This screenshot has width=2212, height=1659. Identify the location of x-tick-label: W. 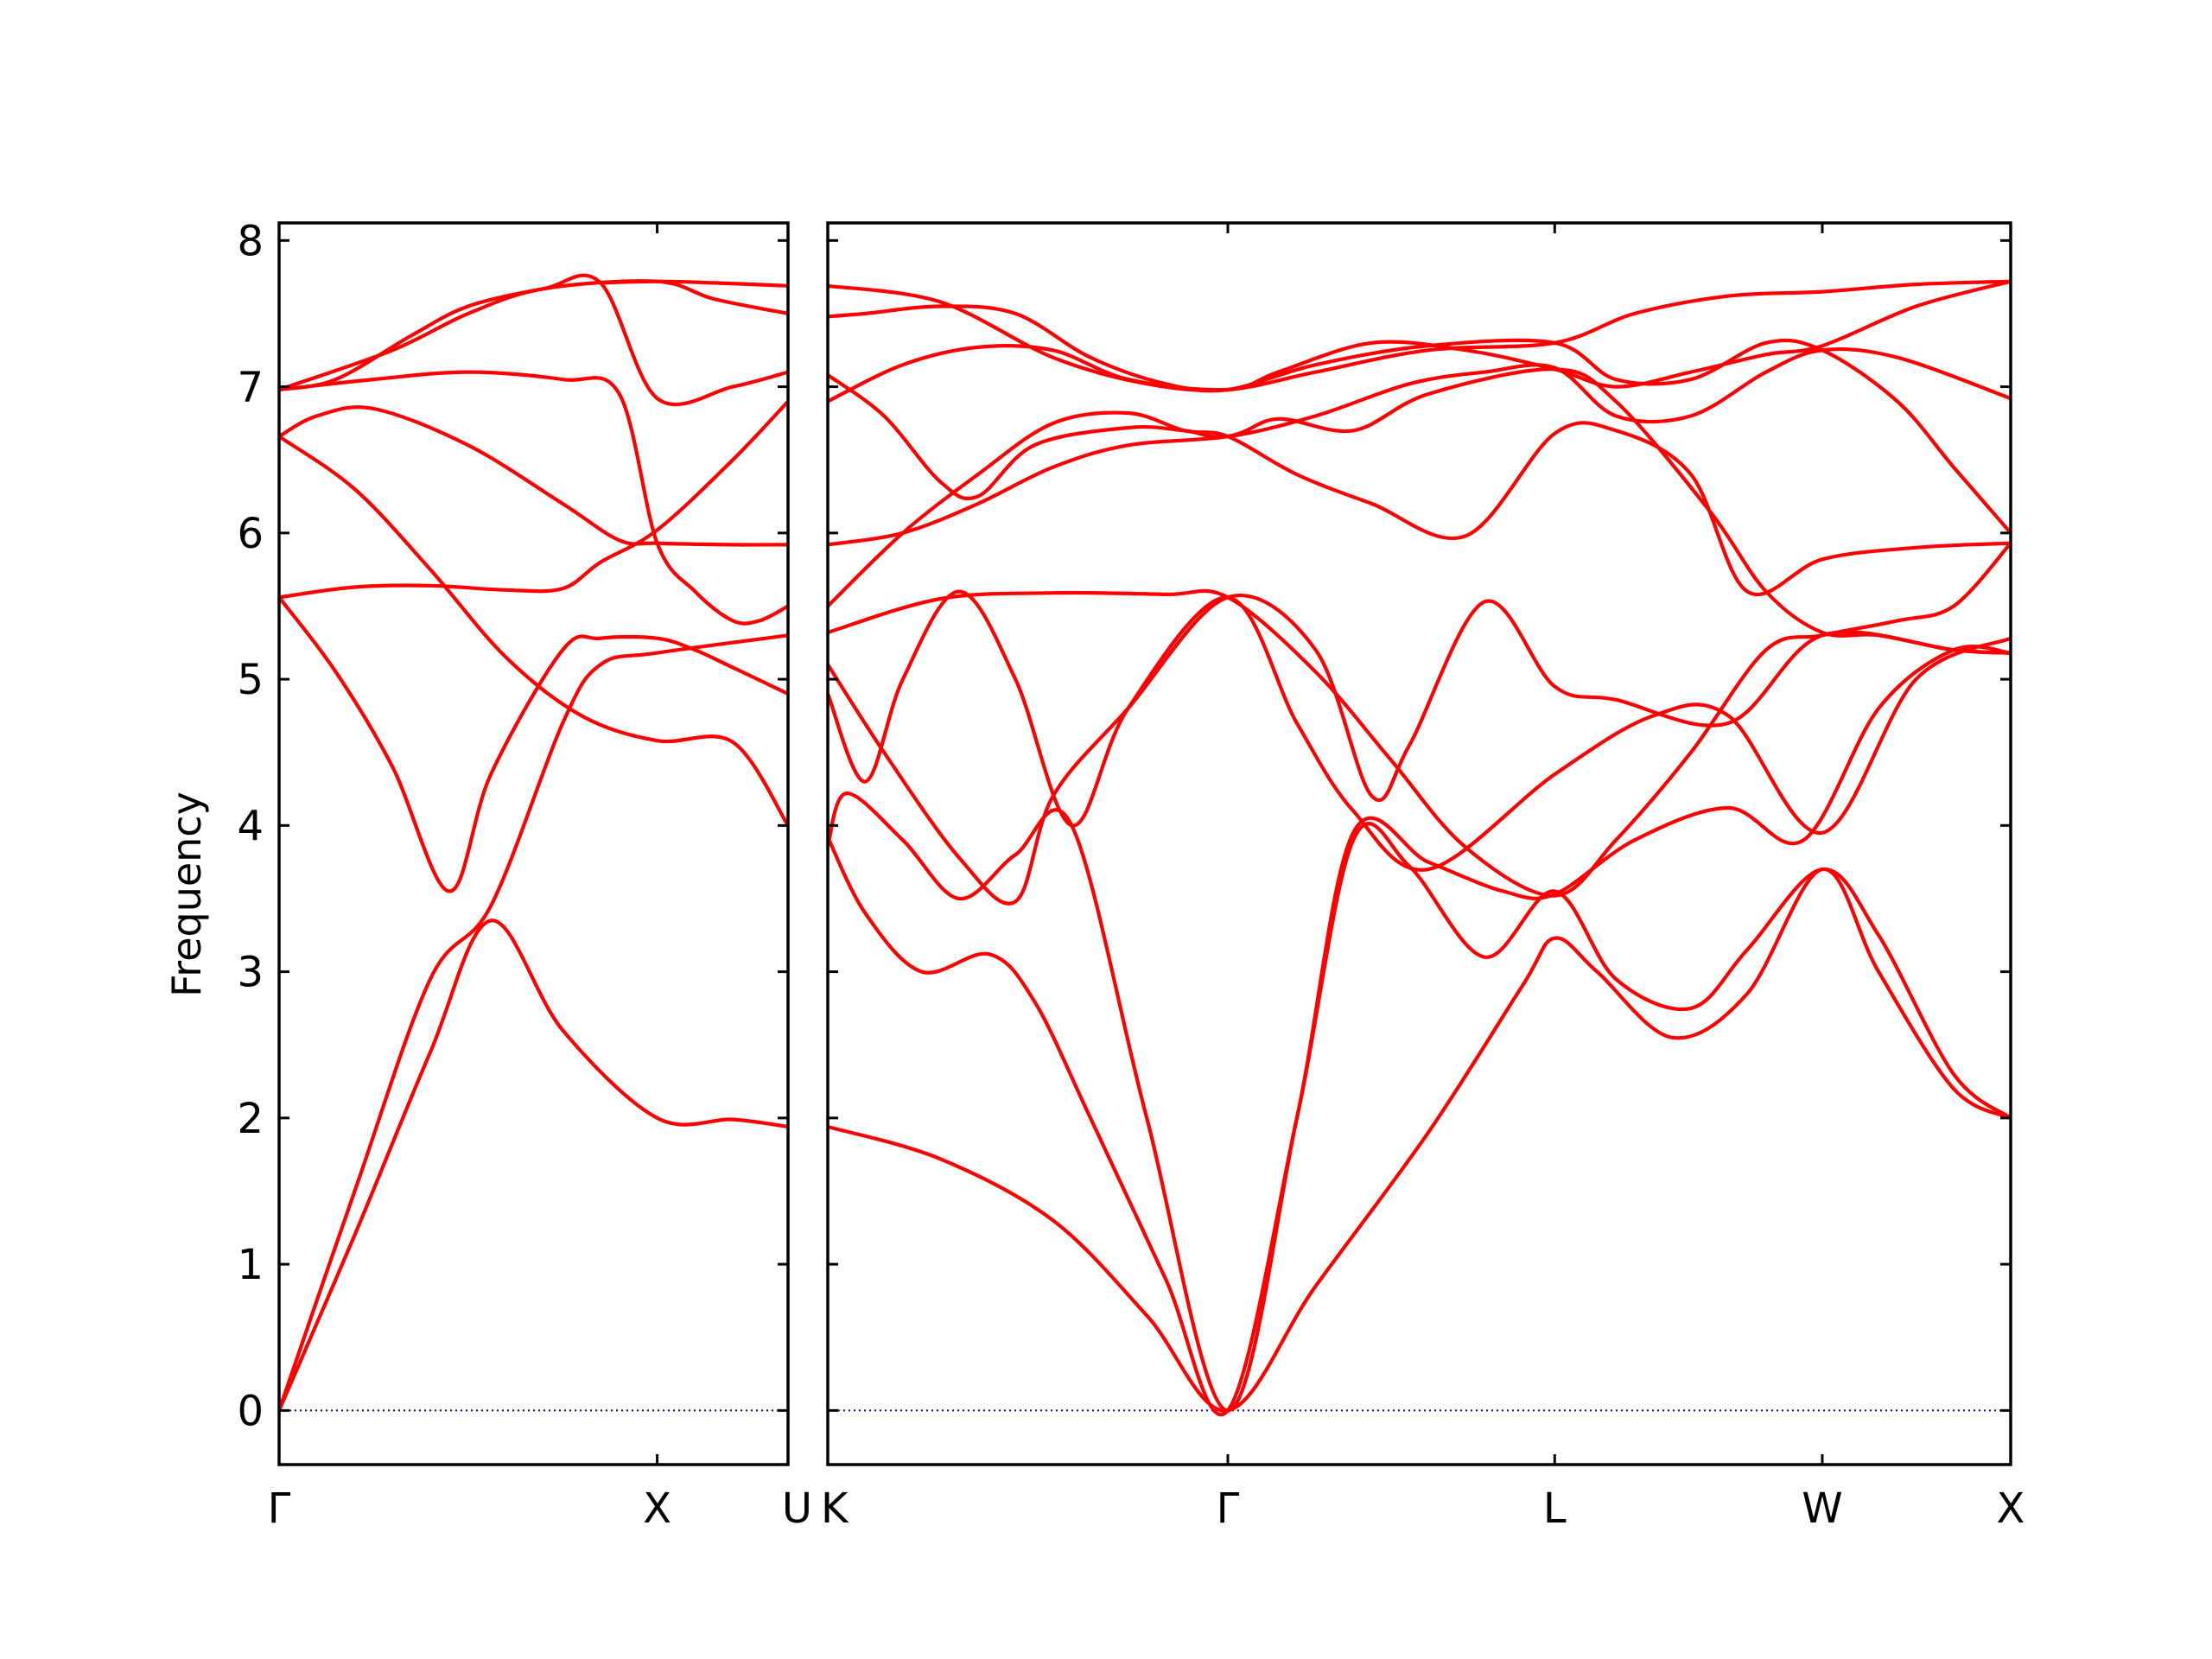
(1822, 1508).